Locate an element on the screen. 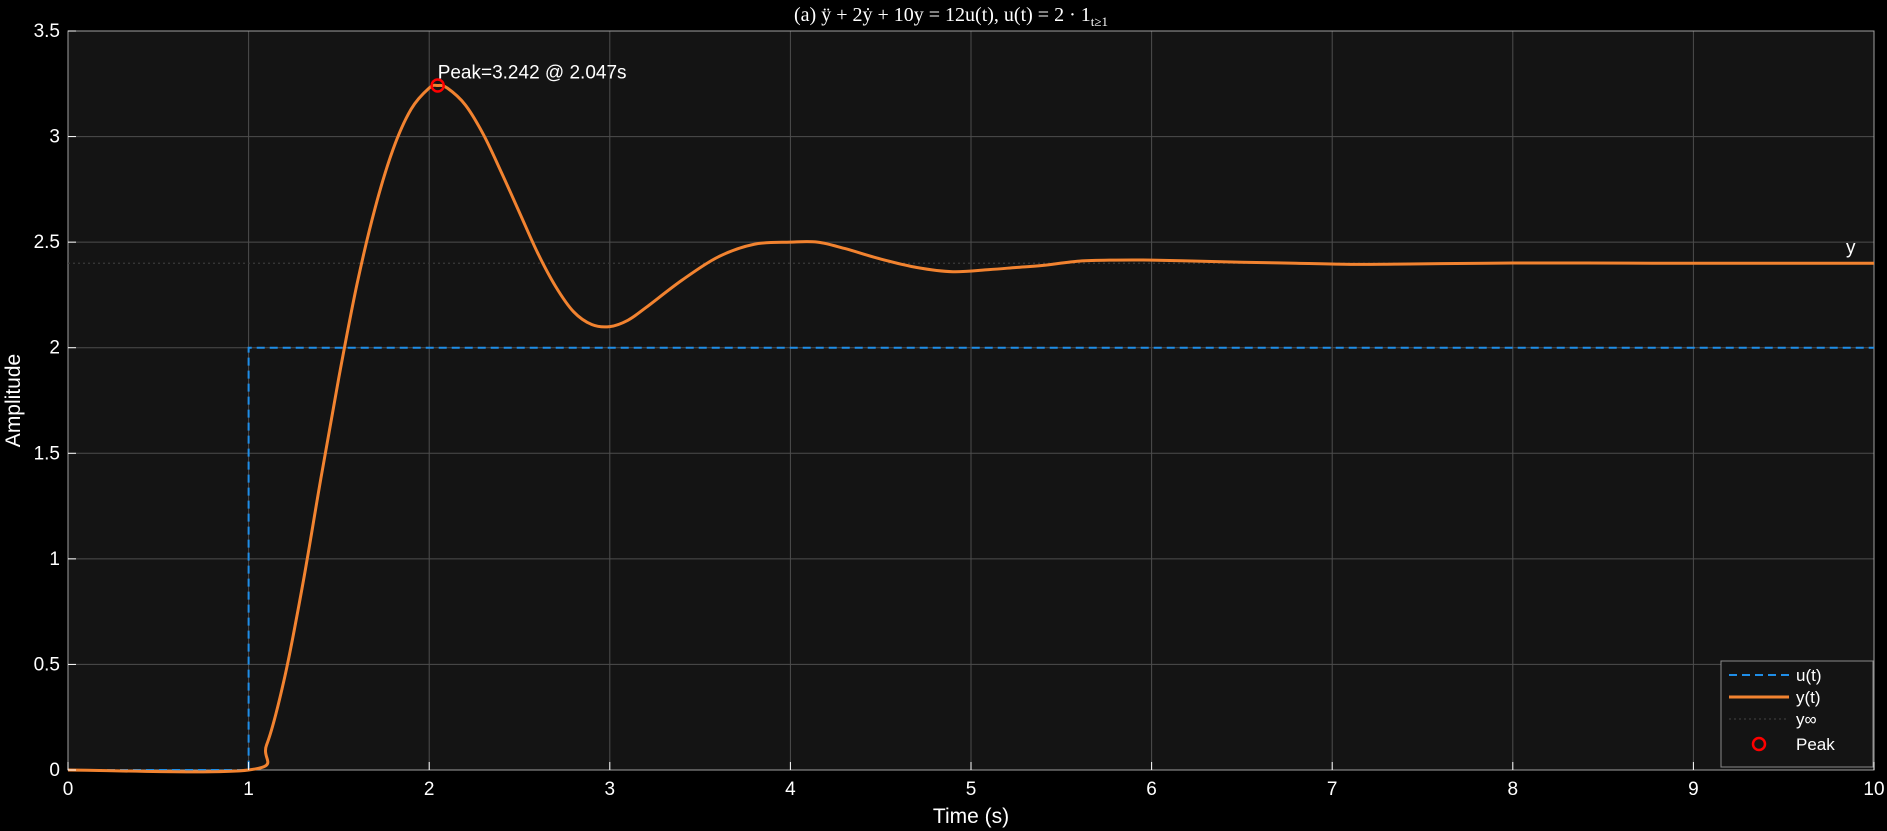 The image size is (1887, 831). y-tick-label: 3 is located at coordinates (54, 137).